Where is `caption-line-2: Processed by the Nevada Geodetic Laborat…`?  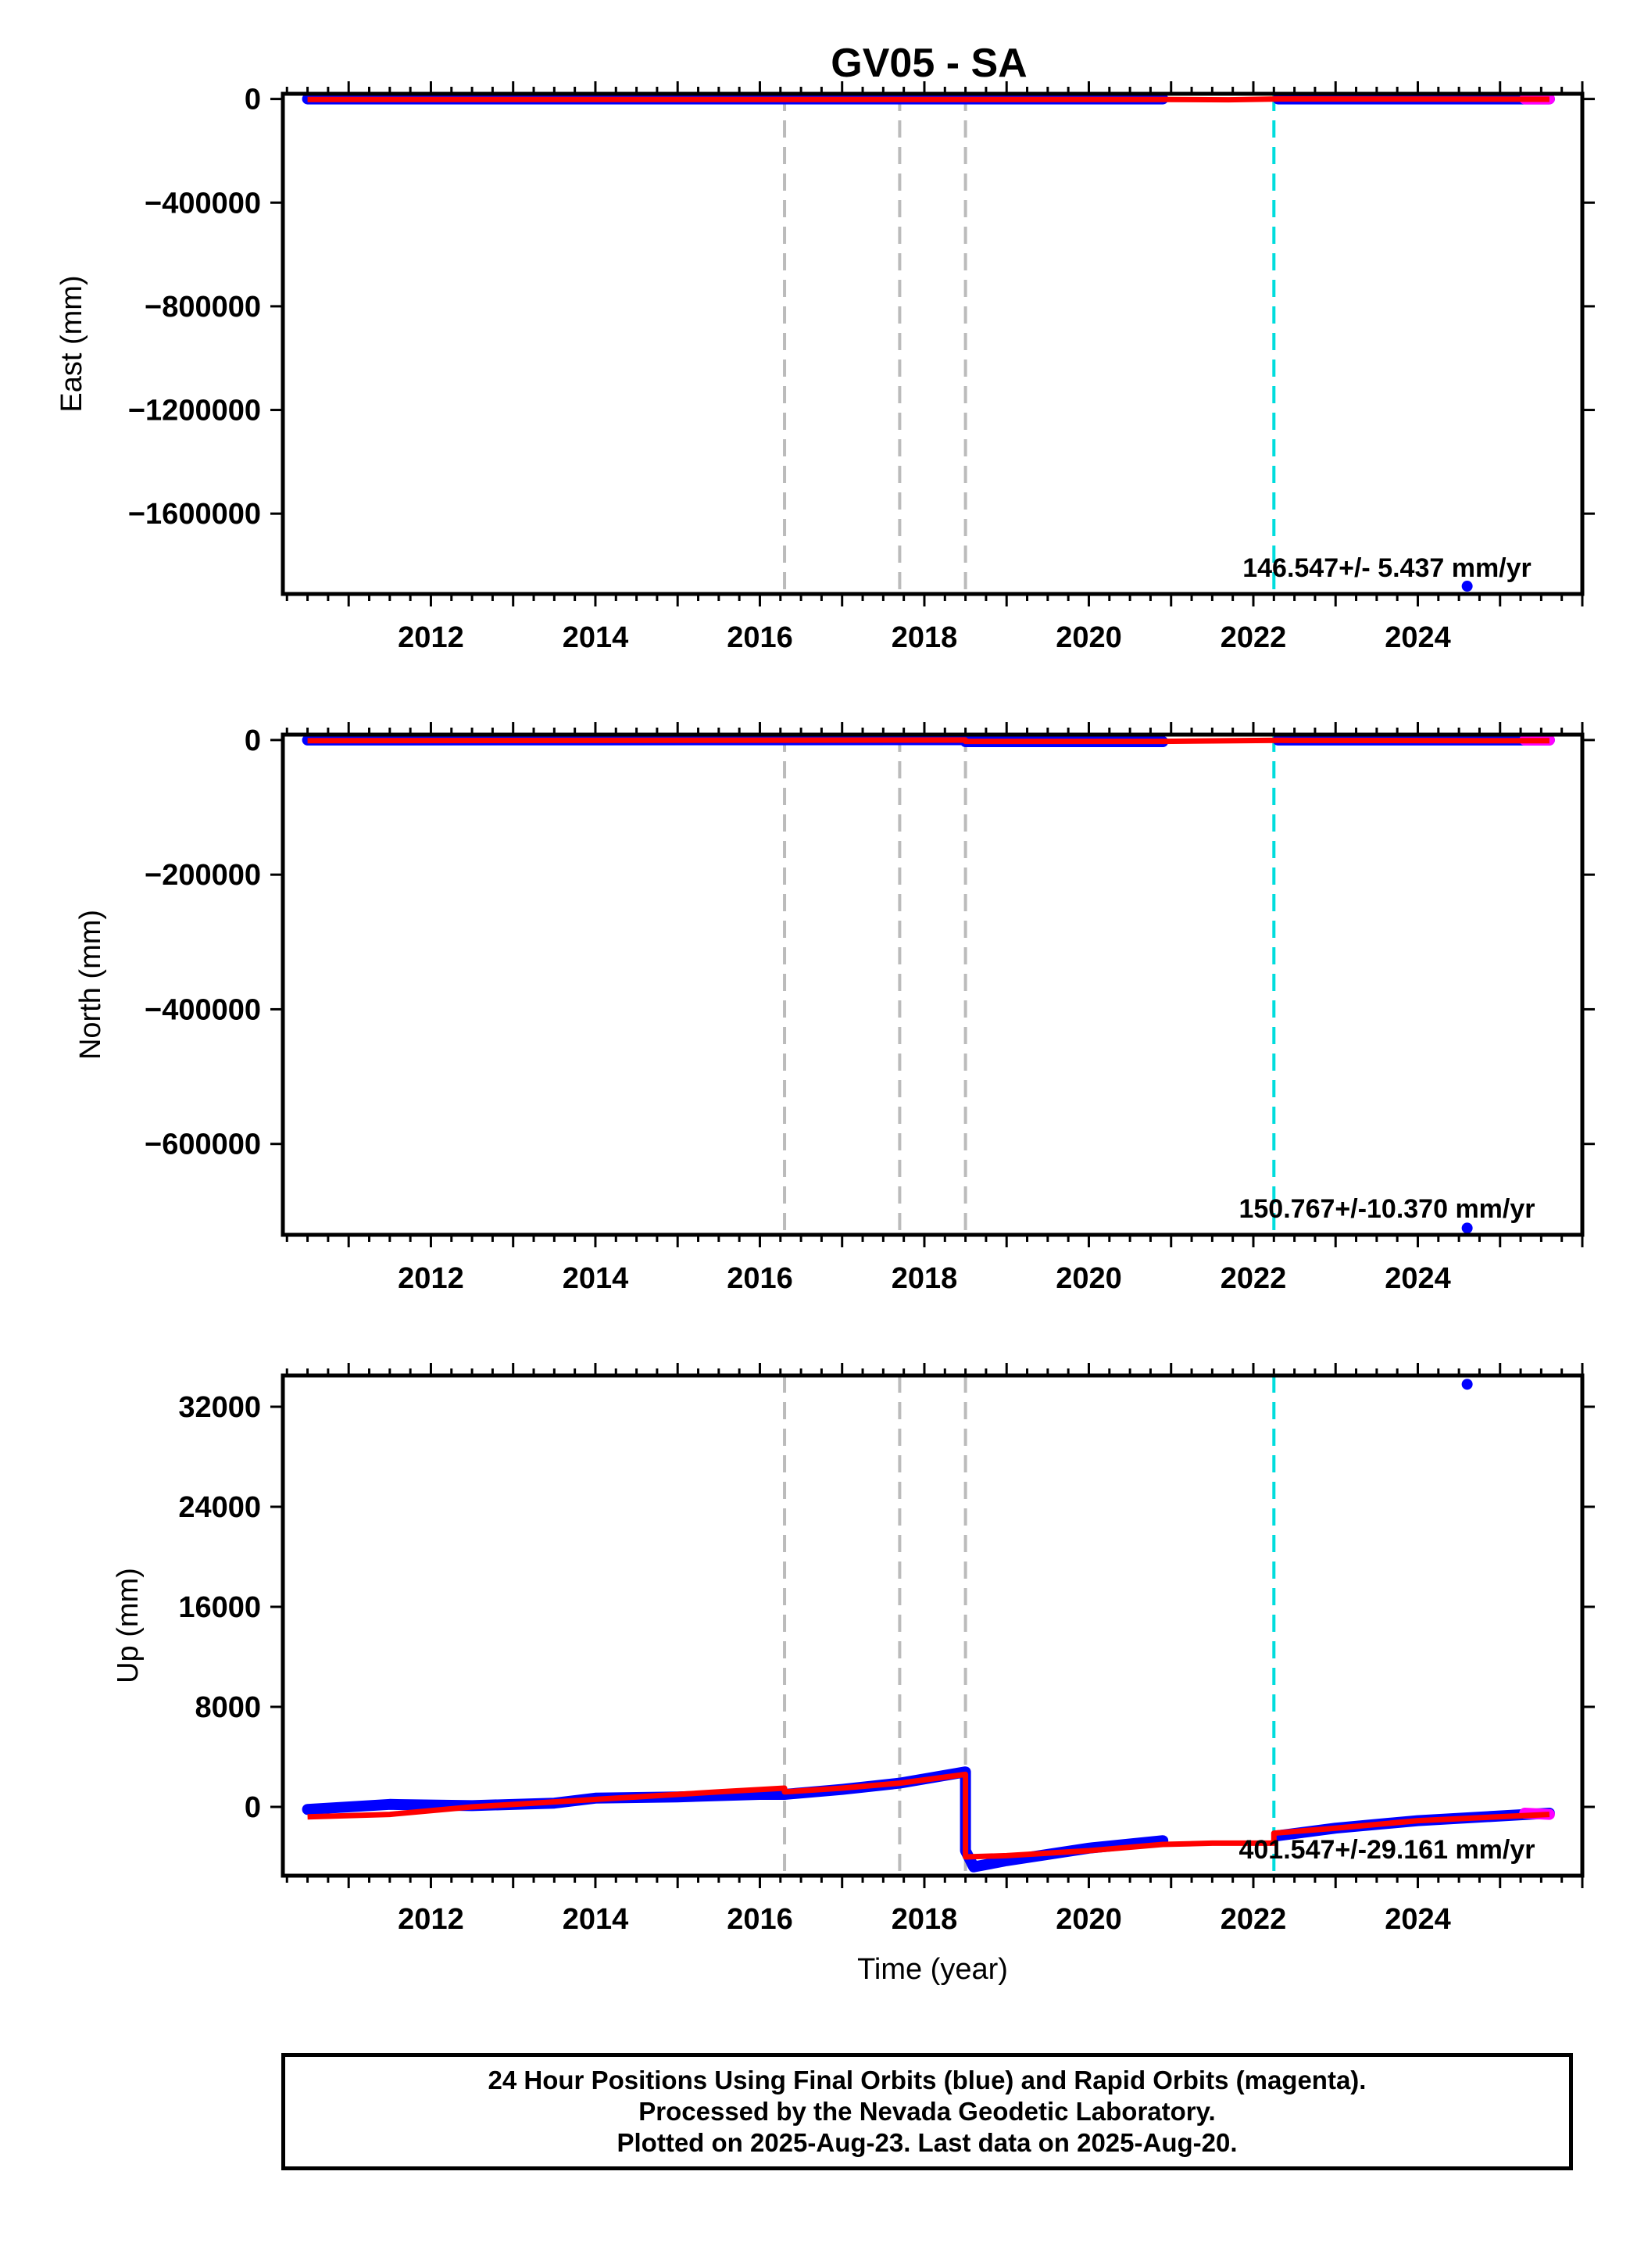
caption-line-2: Processed by the Nevada Geodetic Laborat… is located at coordinates (927, 2112).